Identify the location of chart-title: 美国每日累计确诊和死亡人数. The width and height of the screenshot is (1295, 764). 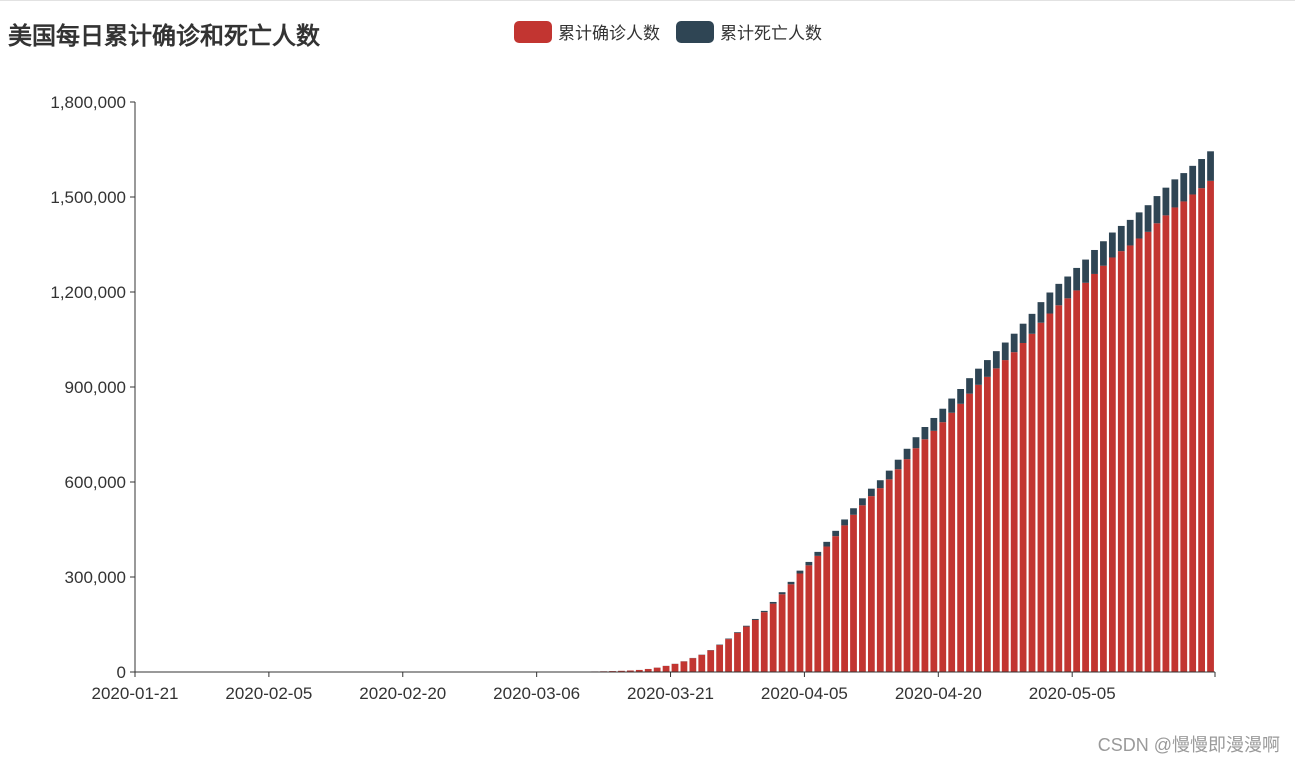
(164, 36).